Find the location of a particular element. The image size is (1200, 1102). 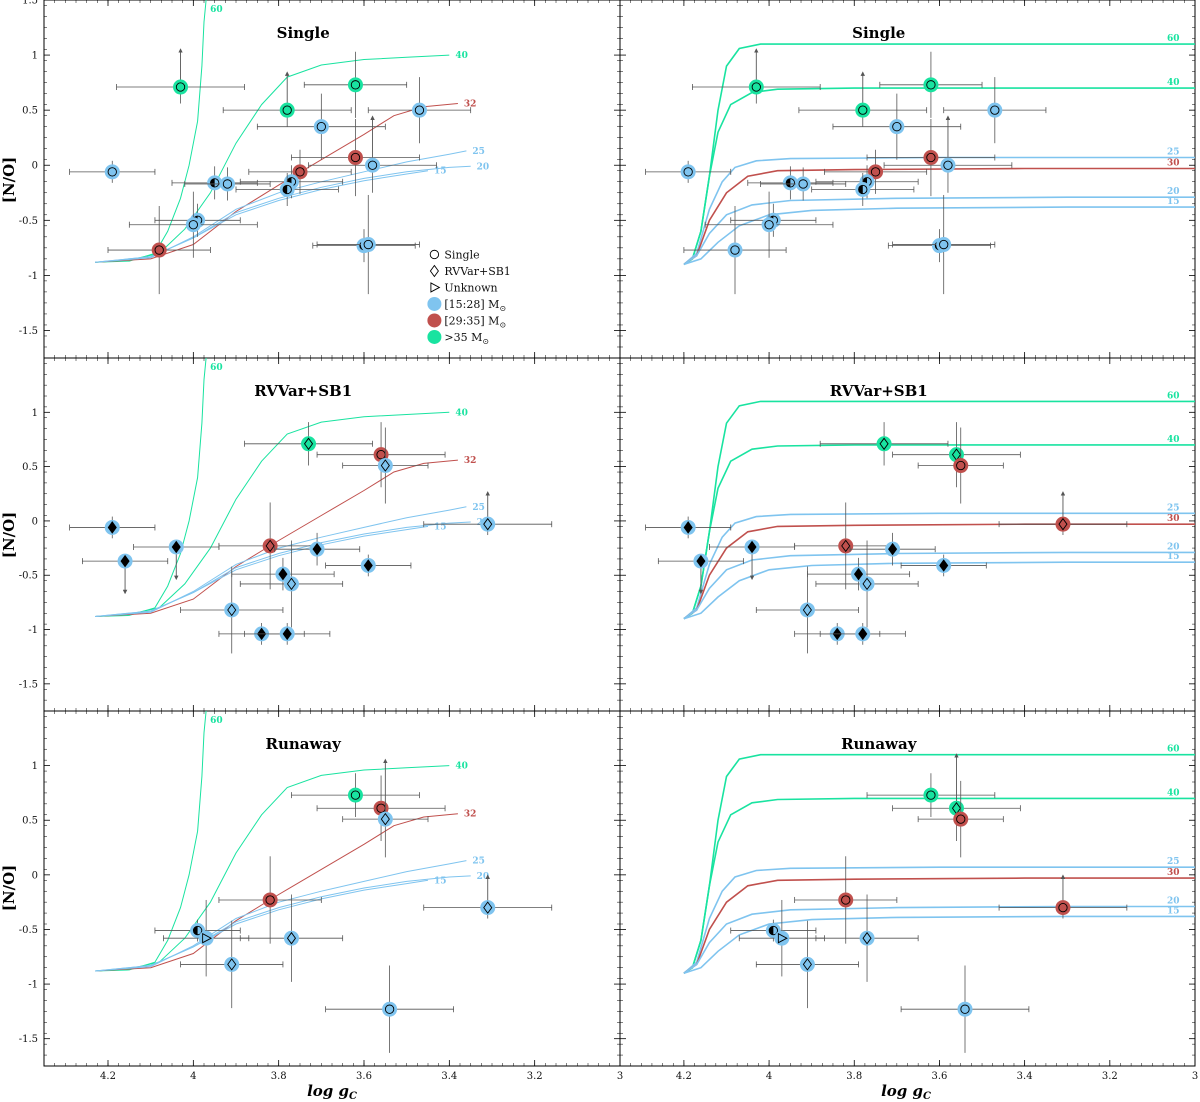

y-tick-label: -1.5 is located at coordinates (28, 331).